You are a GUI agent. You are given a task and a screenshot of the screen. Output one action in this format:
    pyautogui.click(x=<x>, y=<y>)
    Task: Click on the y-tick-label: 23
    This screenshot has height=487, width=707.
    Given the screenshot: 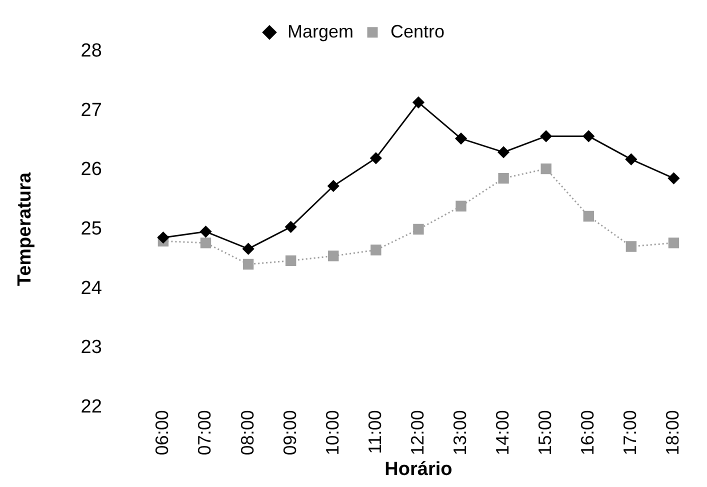 What is the action you would take?
    pyautogui.click(x=91, y=347)
    